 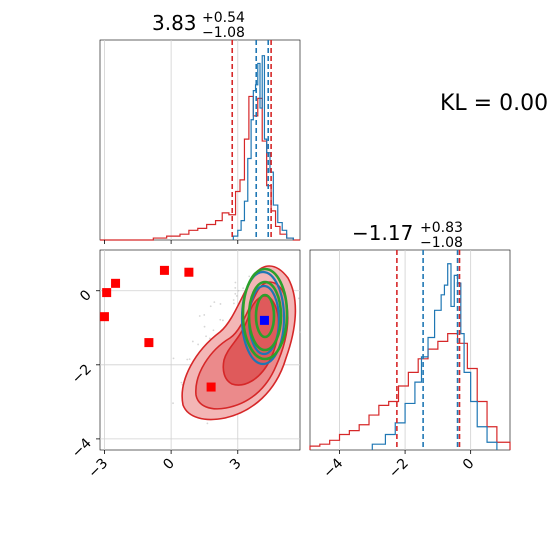 I want to click on marginal-1-title-sub: −1.08, so click(x=223, y=33).